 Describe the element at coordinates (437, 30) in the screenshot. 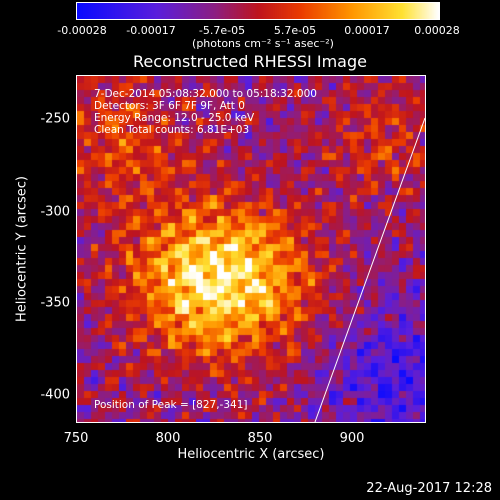

I see `colorbar-tick-label: 0.00028` at that location.